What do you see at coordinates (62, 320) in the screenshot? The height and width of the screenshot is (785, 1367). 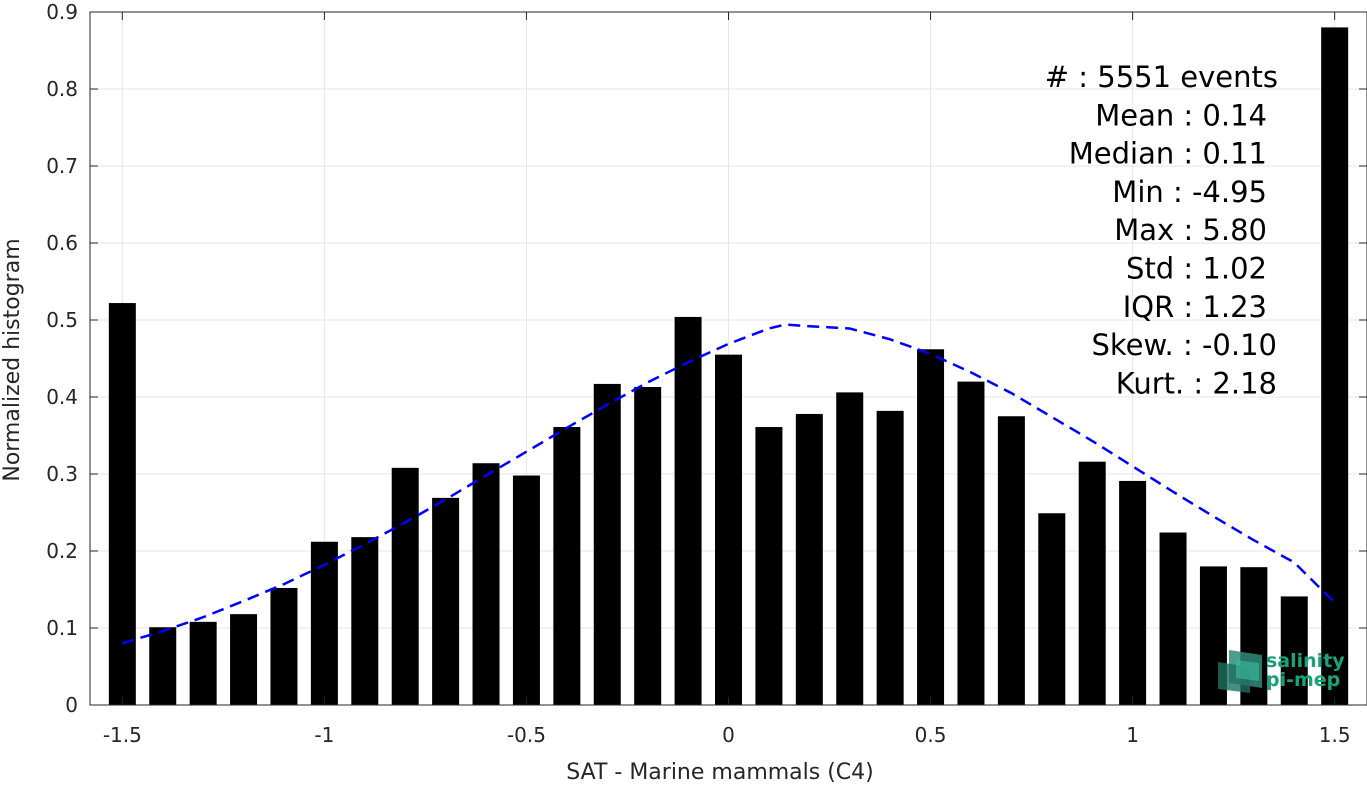 I see `y-tick-label: 0.5` at bounding box center [62, 320].